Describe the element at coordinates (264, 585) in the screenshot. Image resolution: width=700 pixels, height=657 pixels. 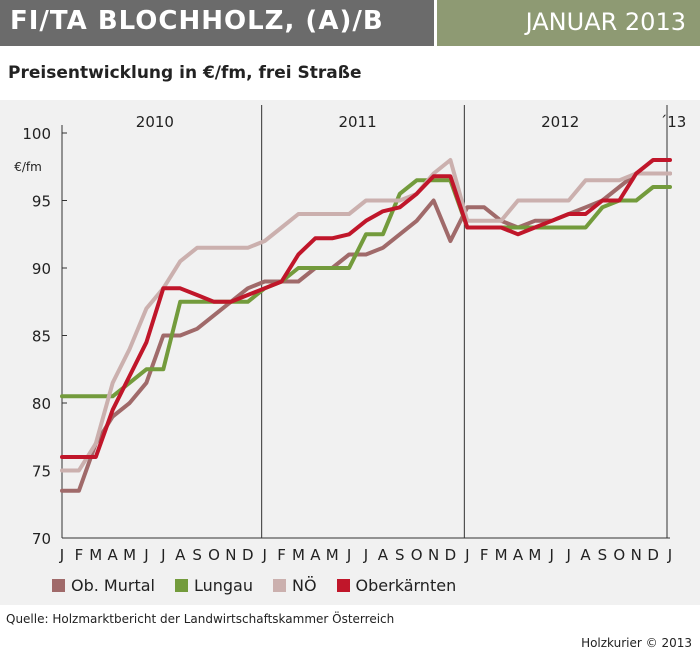
I see `chart-legend: Ob. Murtal Lungau NÖ Oberkärnten` at that location.